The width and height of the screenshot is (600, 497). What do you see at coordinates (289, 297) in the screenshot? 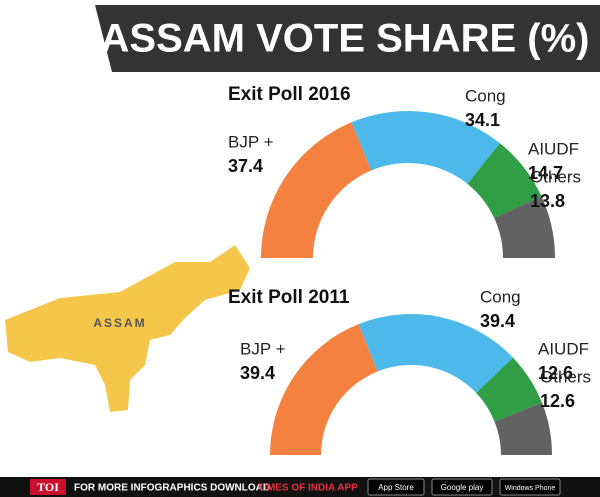
I see `chart-title: Exit Poll 2011` at bounding box center [289, 297].